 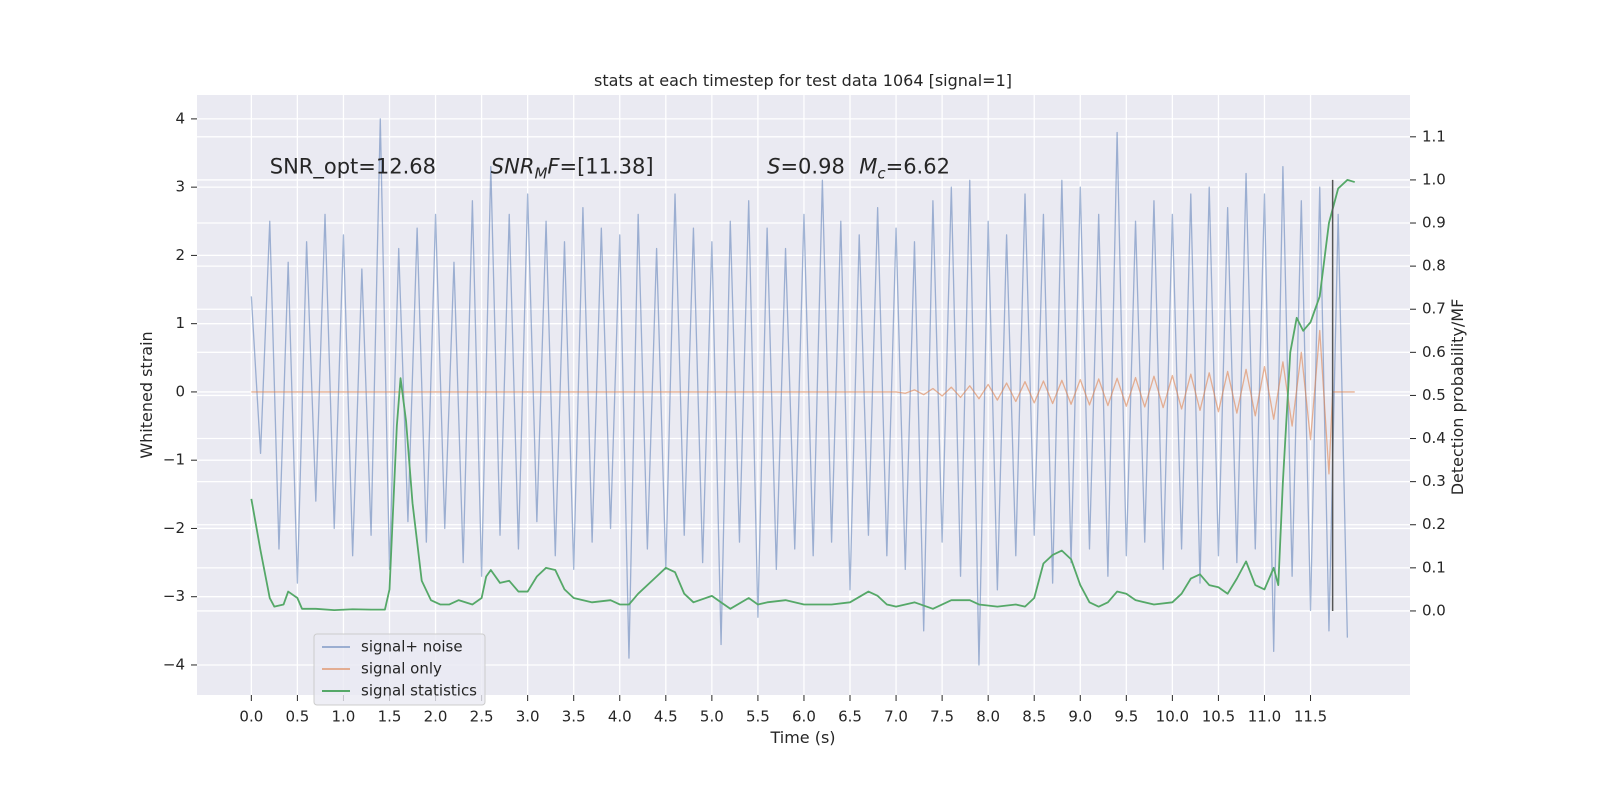 What do you see at coordinates (758, 717) in the screenshot?
I see `x-tick-label: 5.5` at bounding box center [758, 717].